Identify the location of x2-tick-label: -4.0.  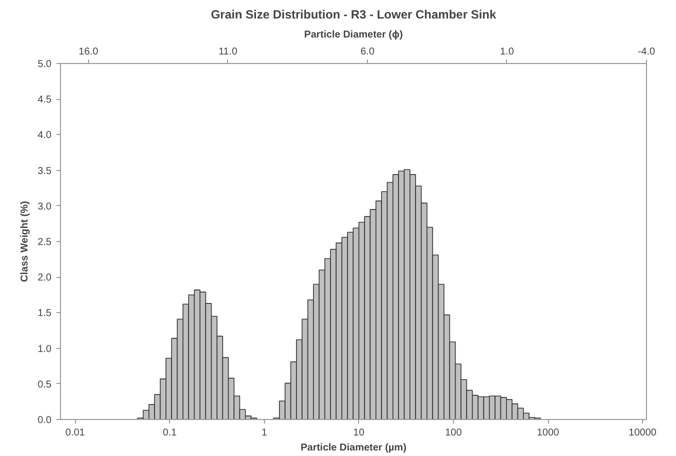
(647, 52).